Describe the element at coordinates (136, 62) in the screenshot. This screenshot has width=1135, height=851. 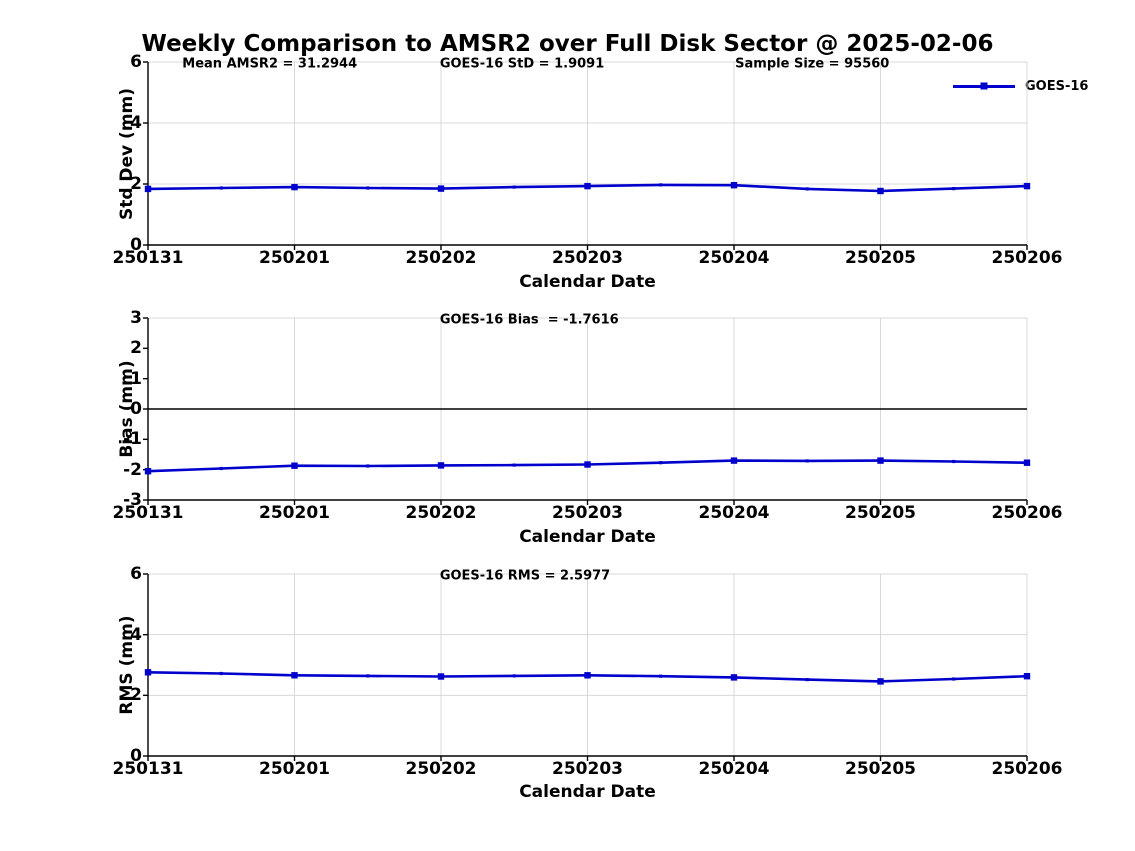
I see `std-dev-y-tick-label: 6` at that location.